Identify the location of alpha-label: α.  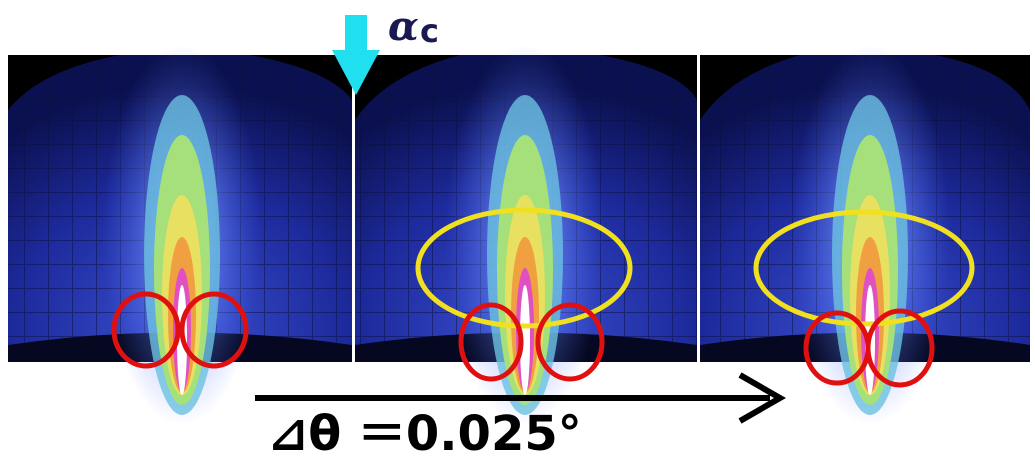
(403, 26).